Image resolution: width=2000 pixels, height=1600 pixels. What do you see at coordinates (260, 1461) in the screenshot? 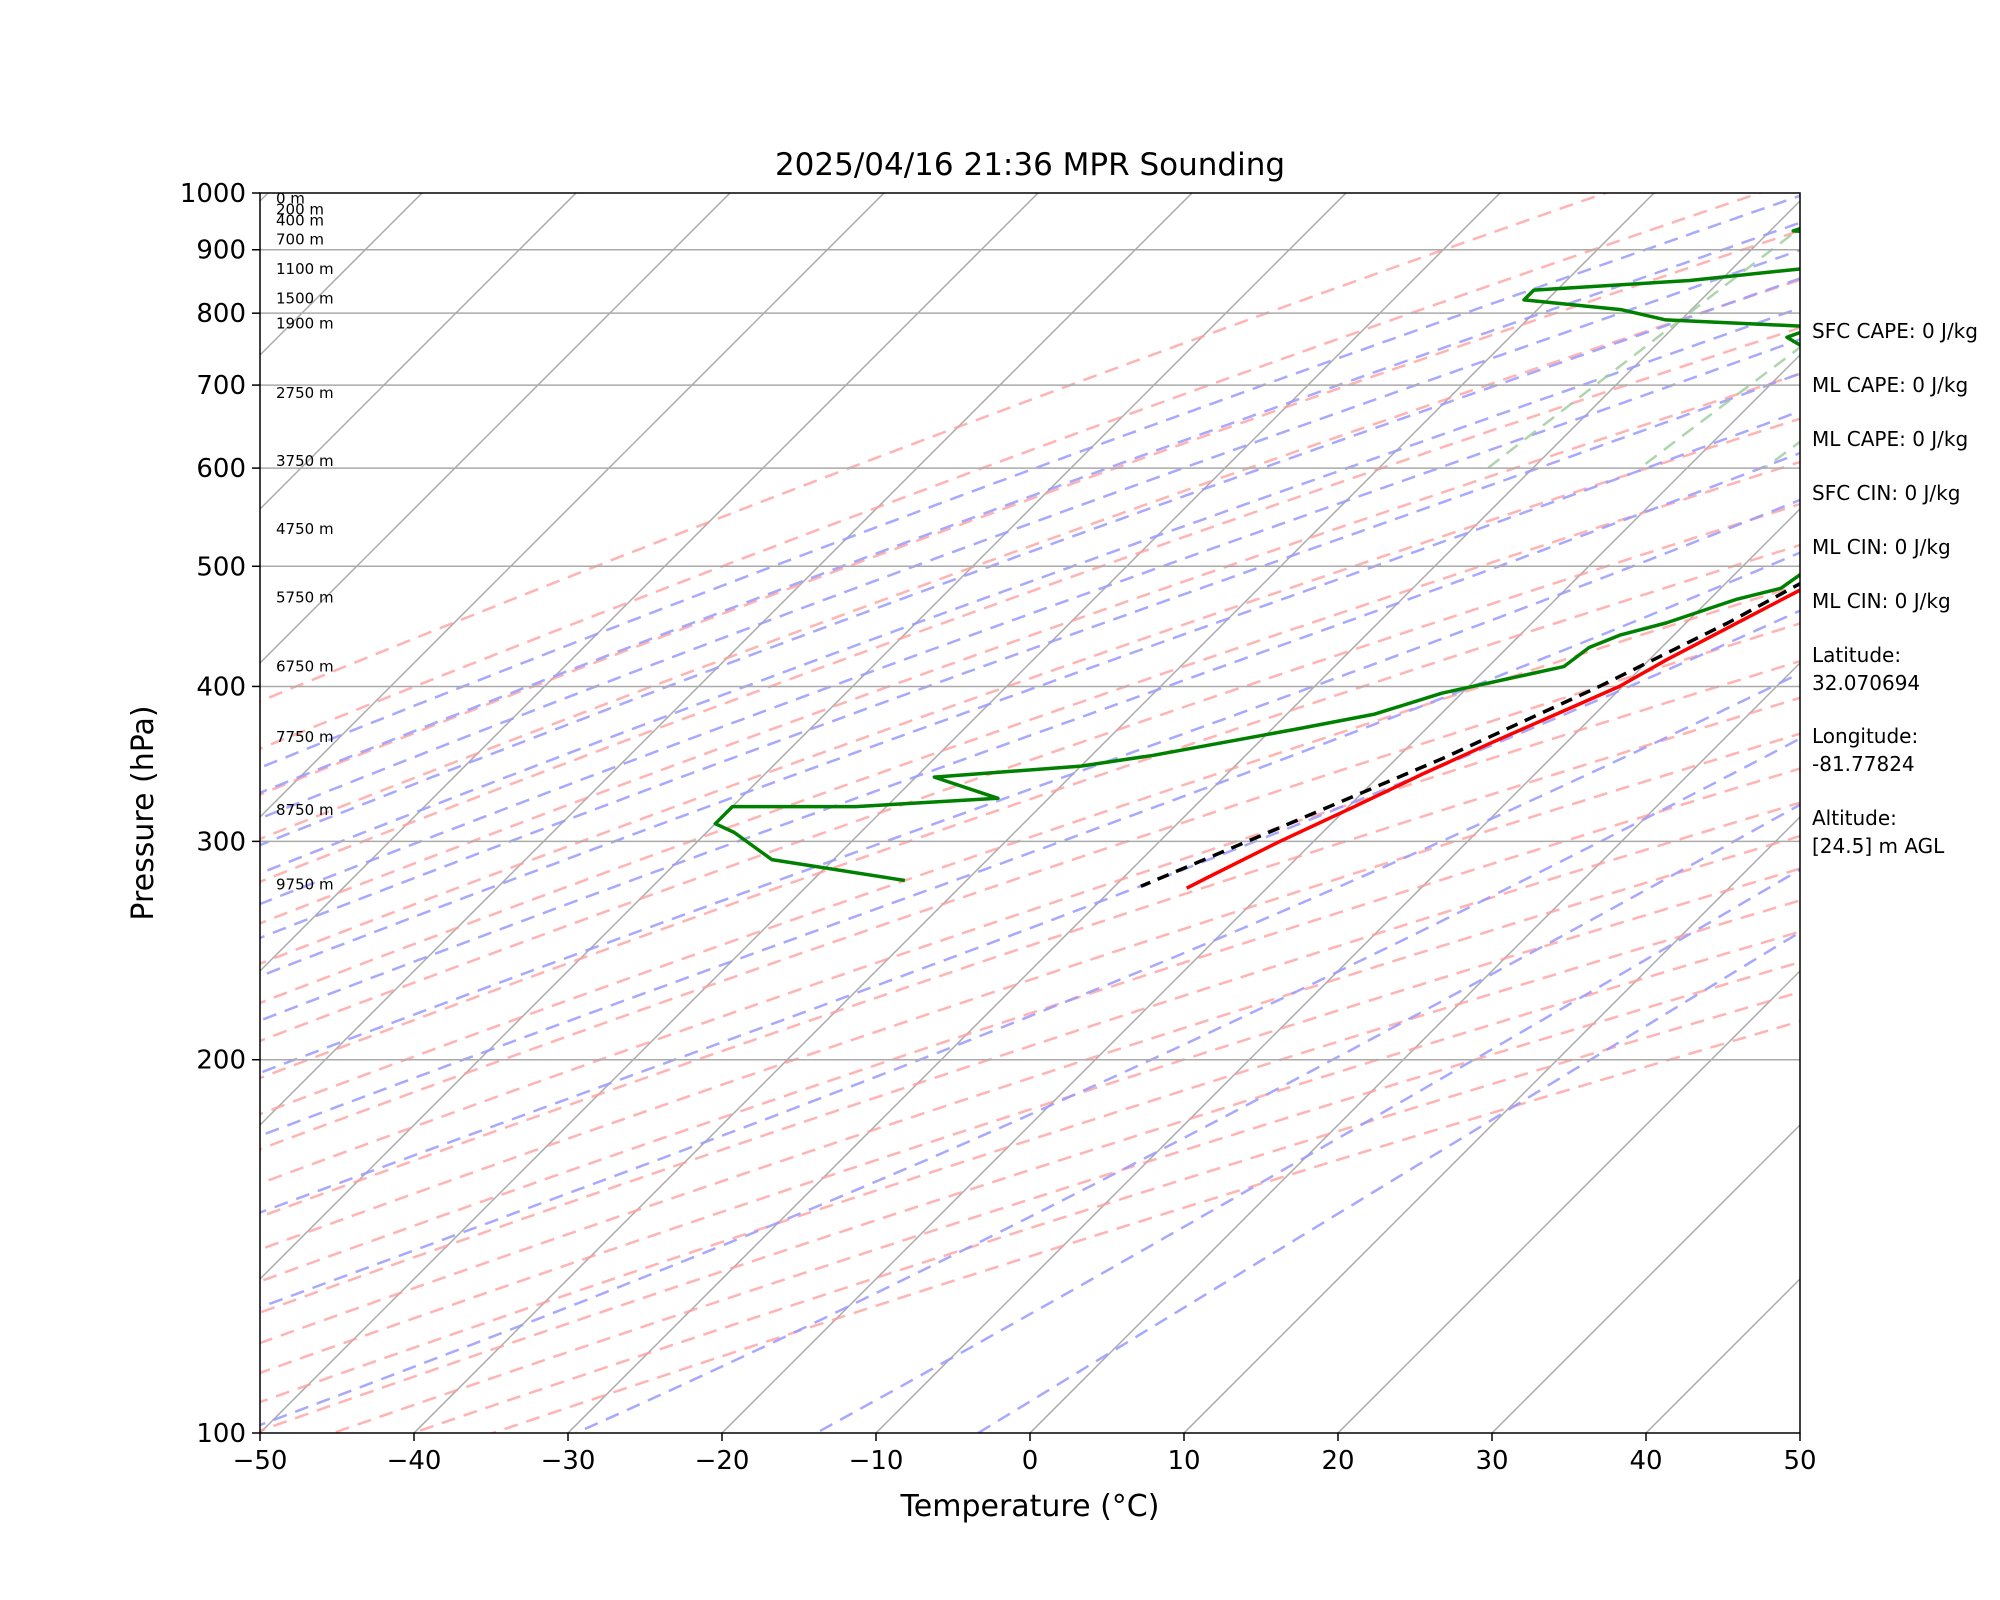
I see `x-tick-label: −50` at bounding box center [260, 1461].